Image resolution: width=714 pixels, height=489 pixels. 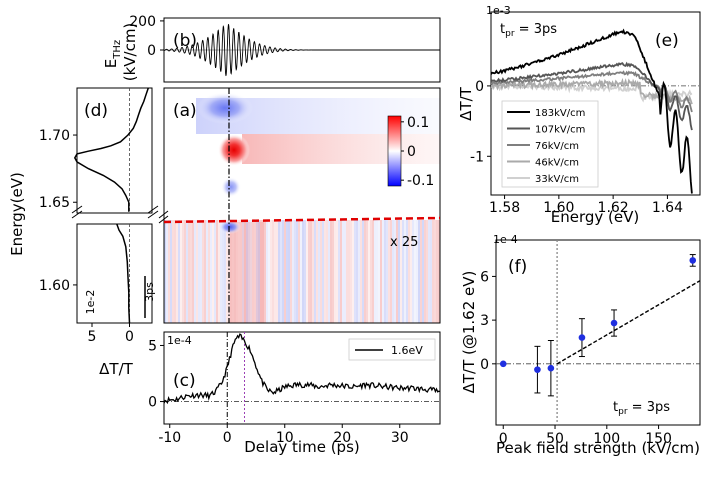 What do you see at coordinates (598, 332) in the screenshot?
I see `panel-f-content` at bounding box center [598, 332].